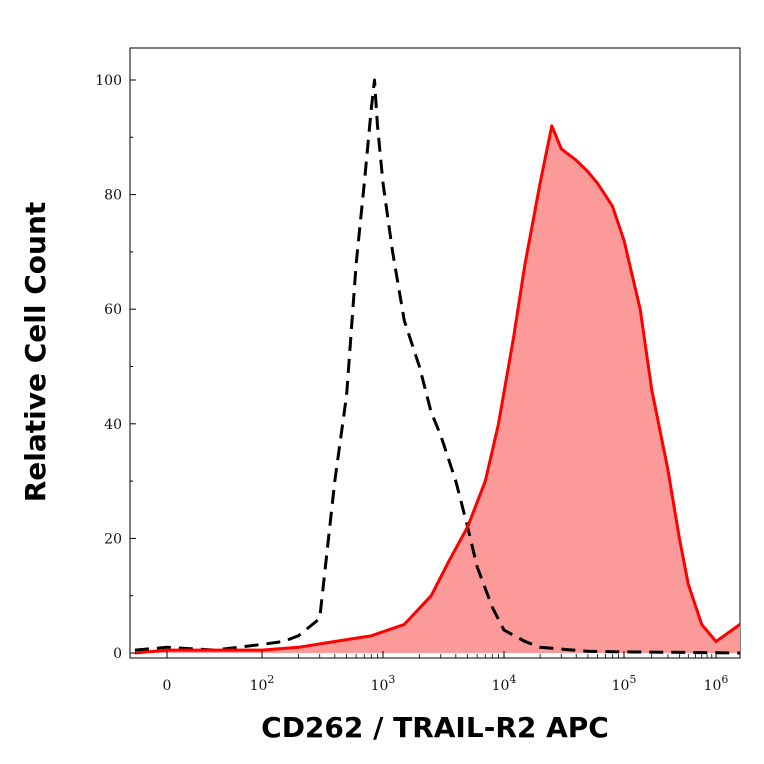 Image resolution: width=764 pixels, height=764 pixels. Describe the element at coordinates (167, 686) in the screenshot. I see `x-tick-label: 0` at that location.